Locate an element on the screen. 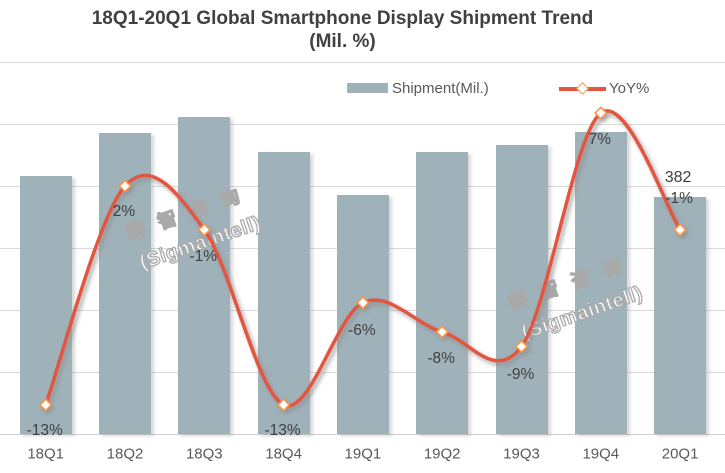  yoy-label-19Q2: -8% is located at coordinates (441, 358).